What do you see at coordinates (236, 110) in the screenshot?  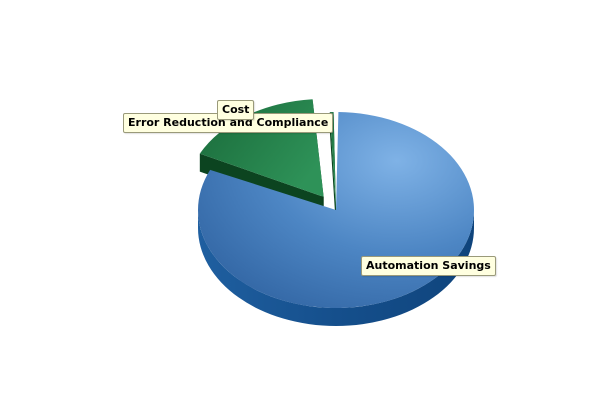 I see `slice-label-cost: Cost` at bounding box center [236, 110].